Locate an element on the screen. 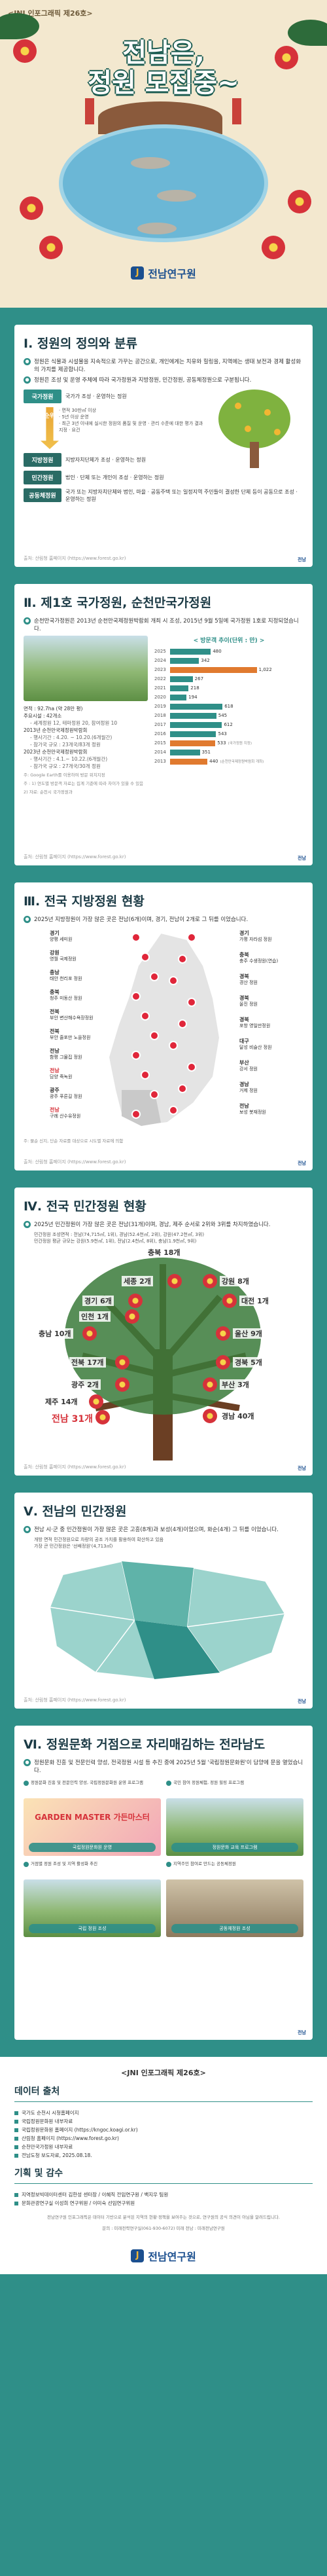 Image resolution: width=327 pixels, height=2576 pixels. data-source-text: 국립정원문화원 홈페이지 (https://kngoc.koagi.or.kr) is located at coordinates (80, 2130).